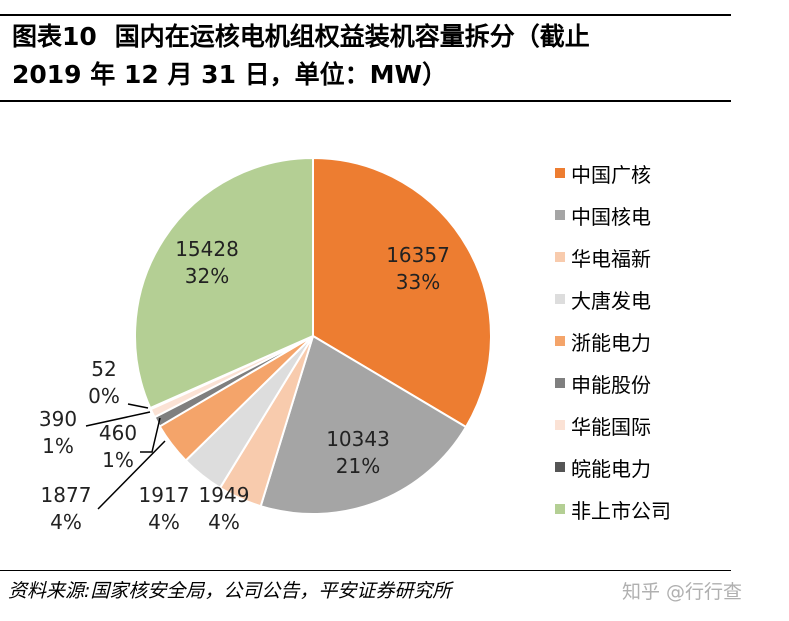  Describe the element at coordinates (358, 452) in the screenshot. I see `slice-data-label: 10343 21%` at that location.